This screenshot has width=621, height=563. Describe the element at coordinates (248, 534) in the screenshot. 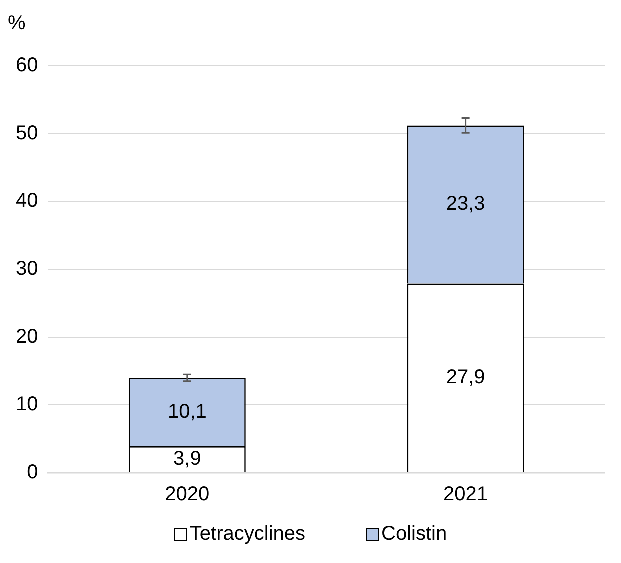

I see `text: Tetracyclines` at that location.